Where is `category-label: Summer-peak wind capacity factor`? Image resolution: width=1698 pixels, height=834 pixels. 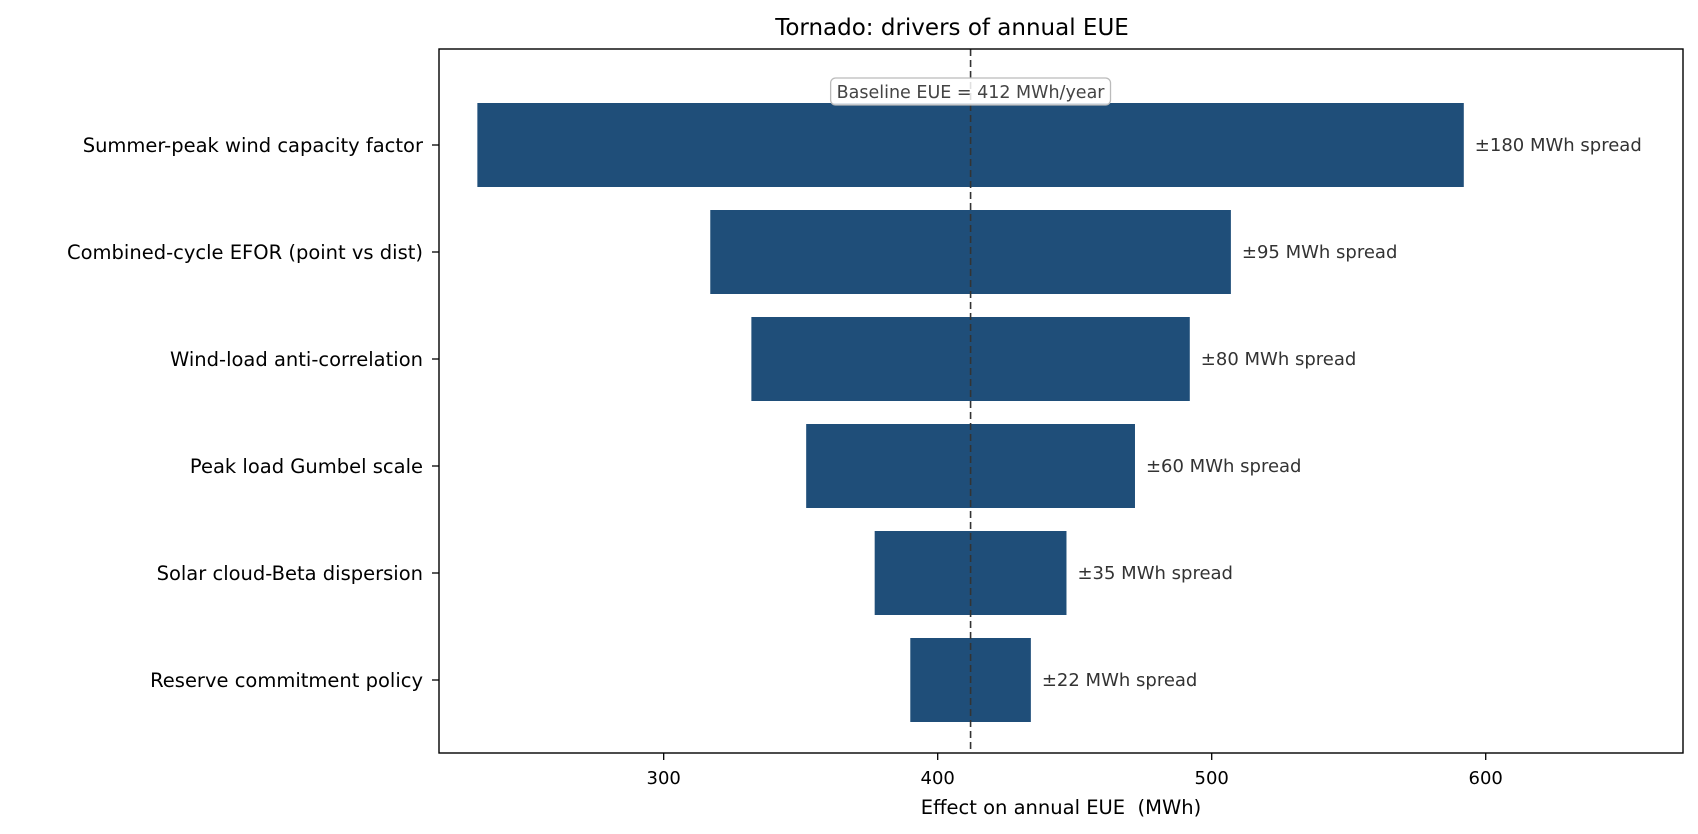
category-label: Summer-peak wind capacity factor is located at coordinates (253, 145).